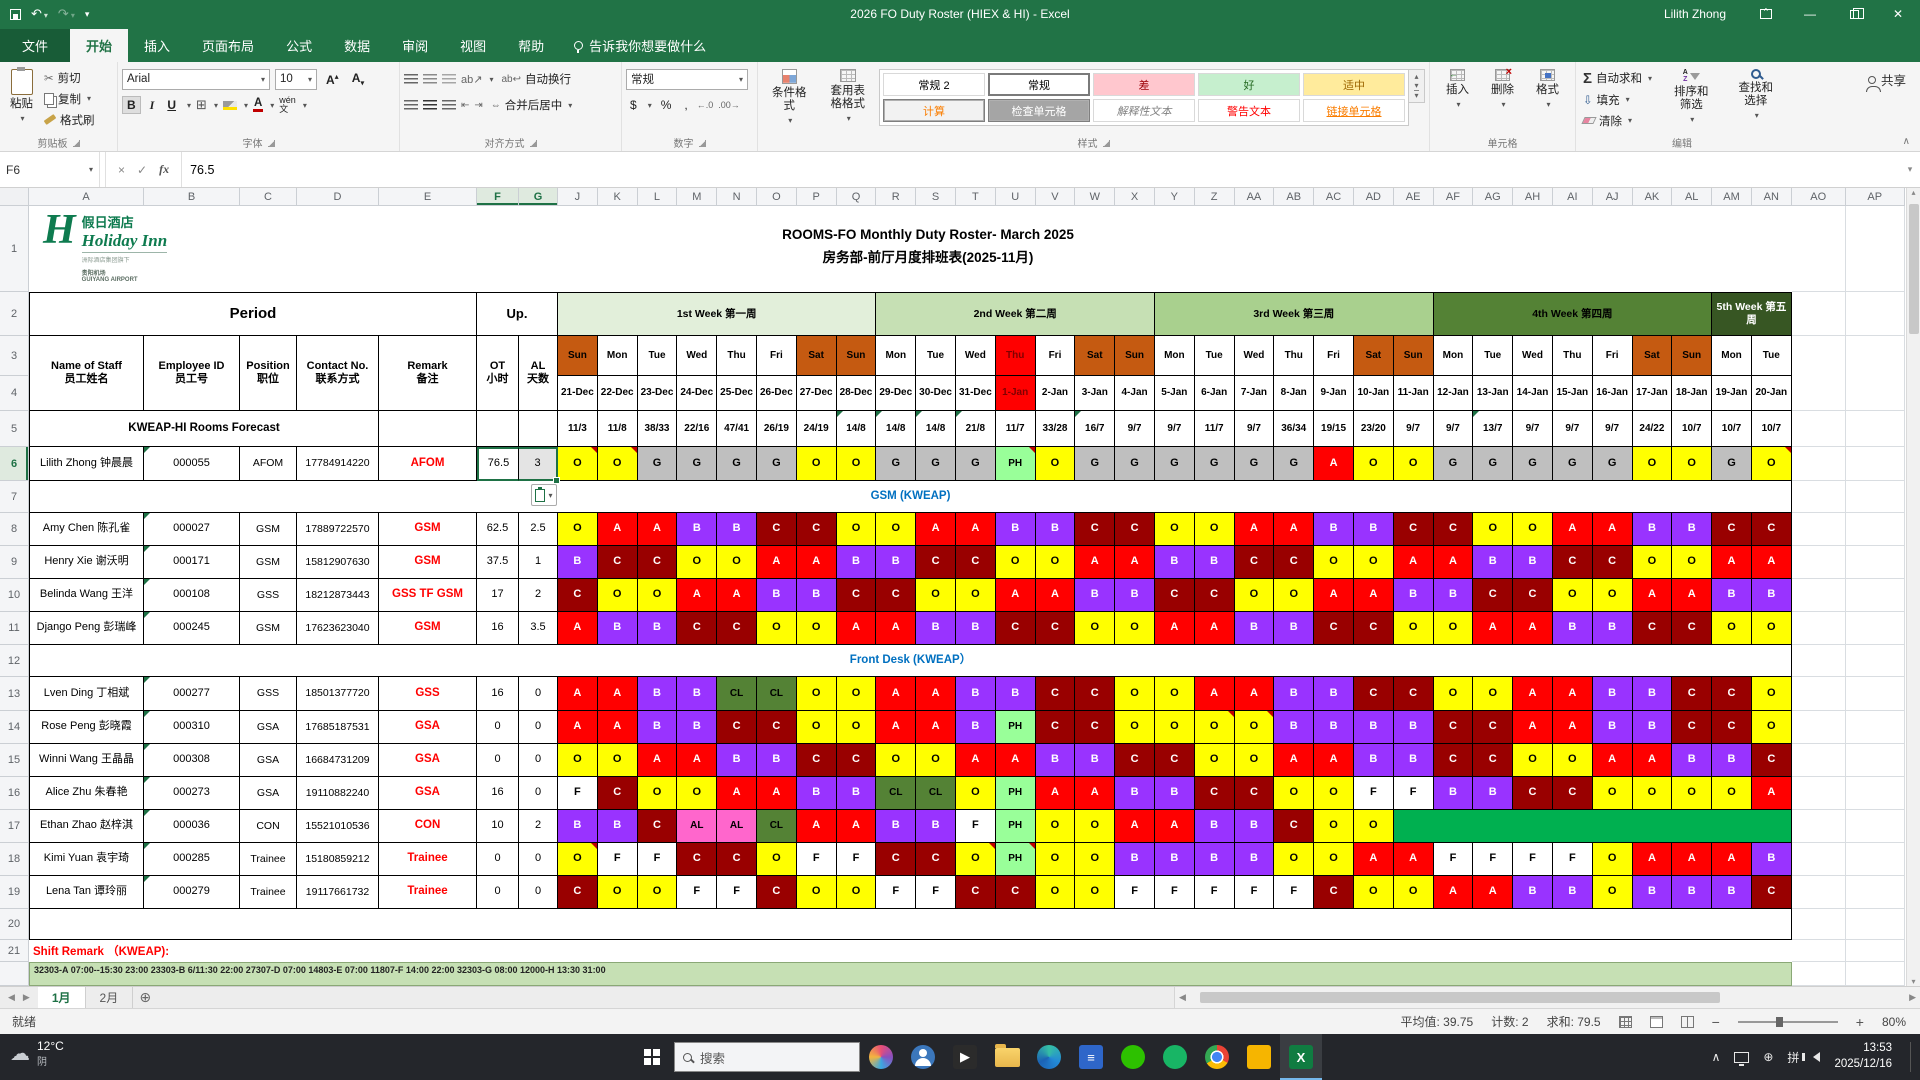 The width and height of the screenshot is (1920, 1080). I want to click on remark-cell: GSS TF GSM, so click(428, 595).